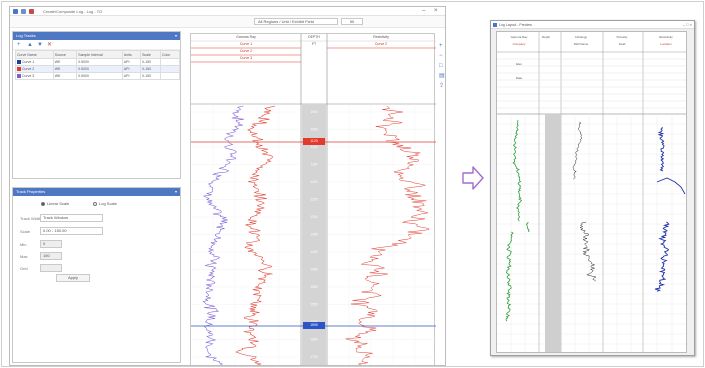 The height and width of the screenshot is (368, 705). What do you see at coordinates (595, 220) in the screenshot?
I see `preview-curves` at bounding box center [595, 220].